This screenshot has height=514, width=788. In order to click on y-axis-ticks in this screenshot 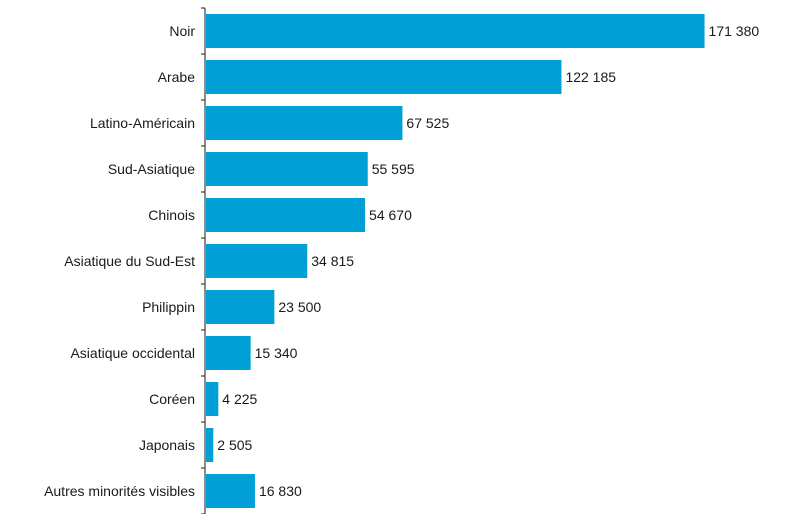, I will do `click(203, 260)`.